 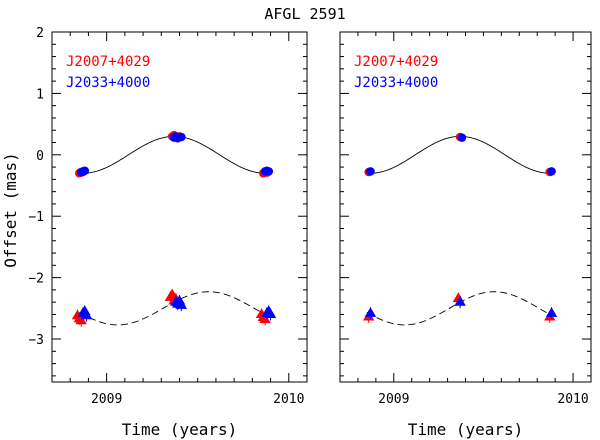 What do you see at coordinates (36, 279) in the screenshot?
I see `y-tick-label: −2` at bounding box center [36, 279].